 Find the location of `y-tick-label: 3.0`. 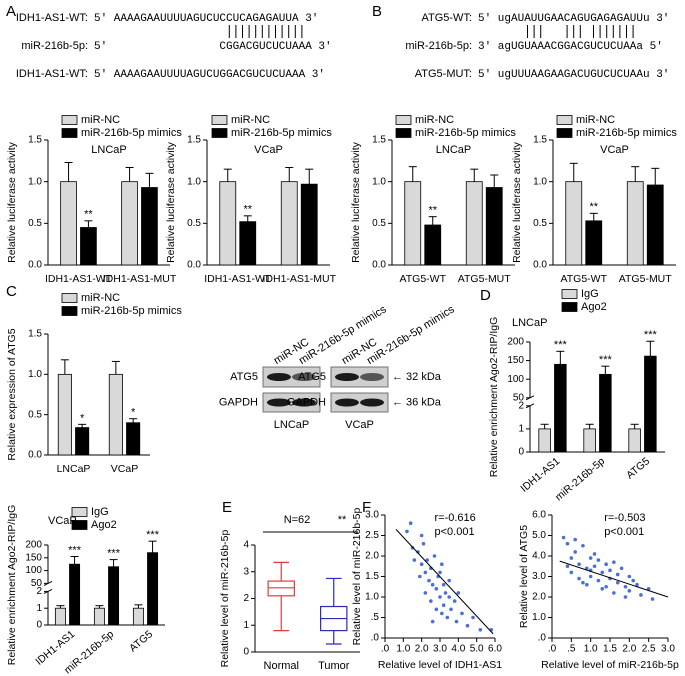

y-tick-label: 3.0 is located at coordinates (539, 576).